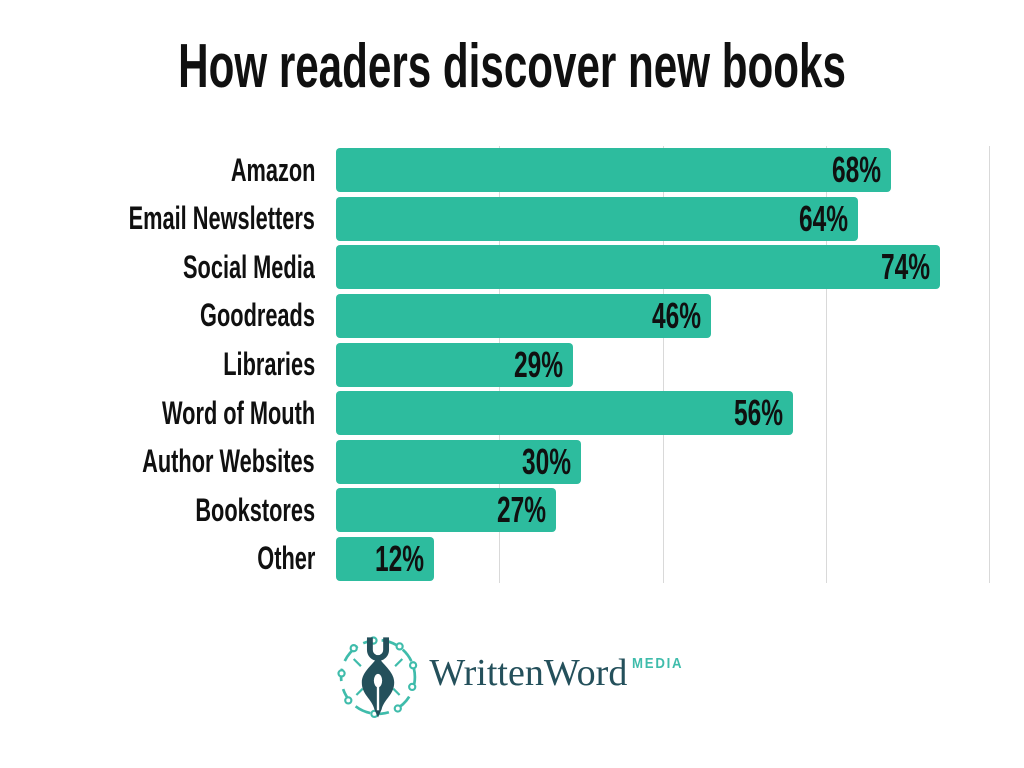 Image resolution: width=1024 pixels, height=768 pixels. Describe the element at coordinates (759, 413) in the screenshot. I see `value-label: 56%` at that location.